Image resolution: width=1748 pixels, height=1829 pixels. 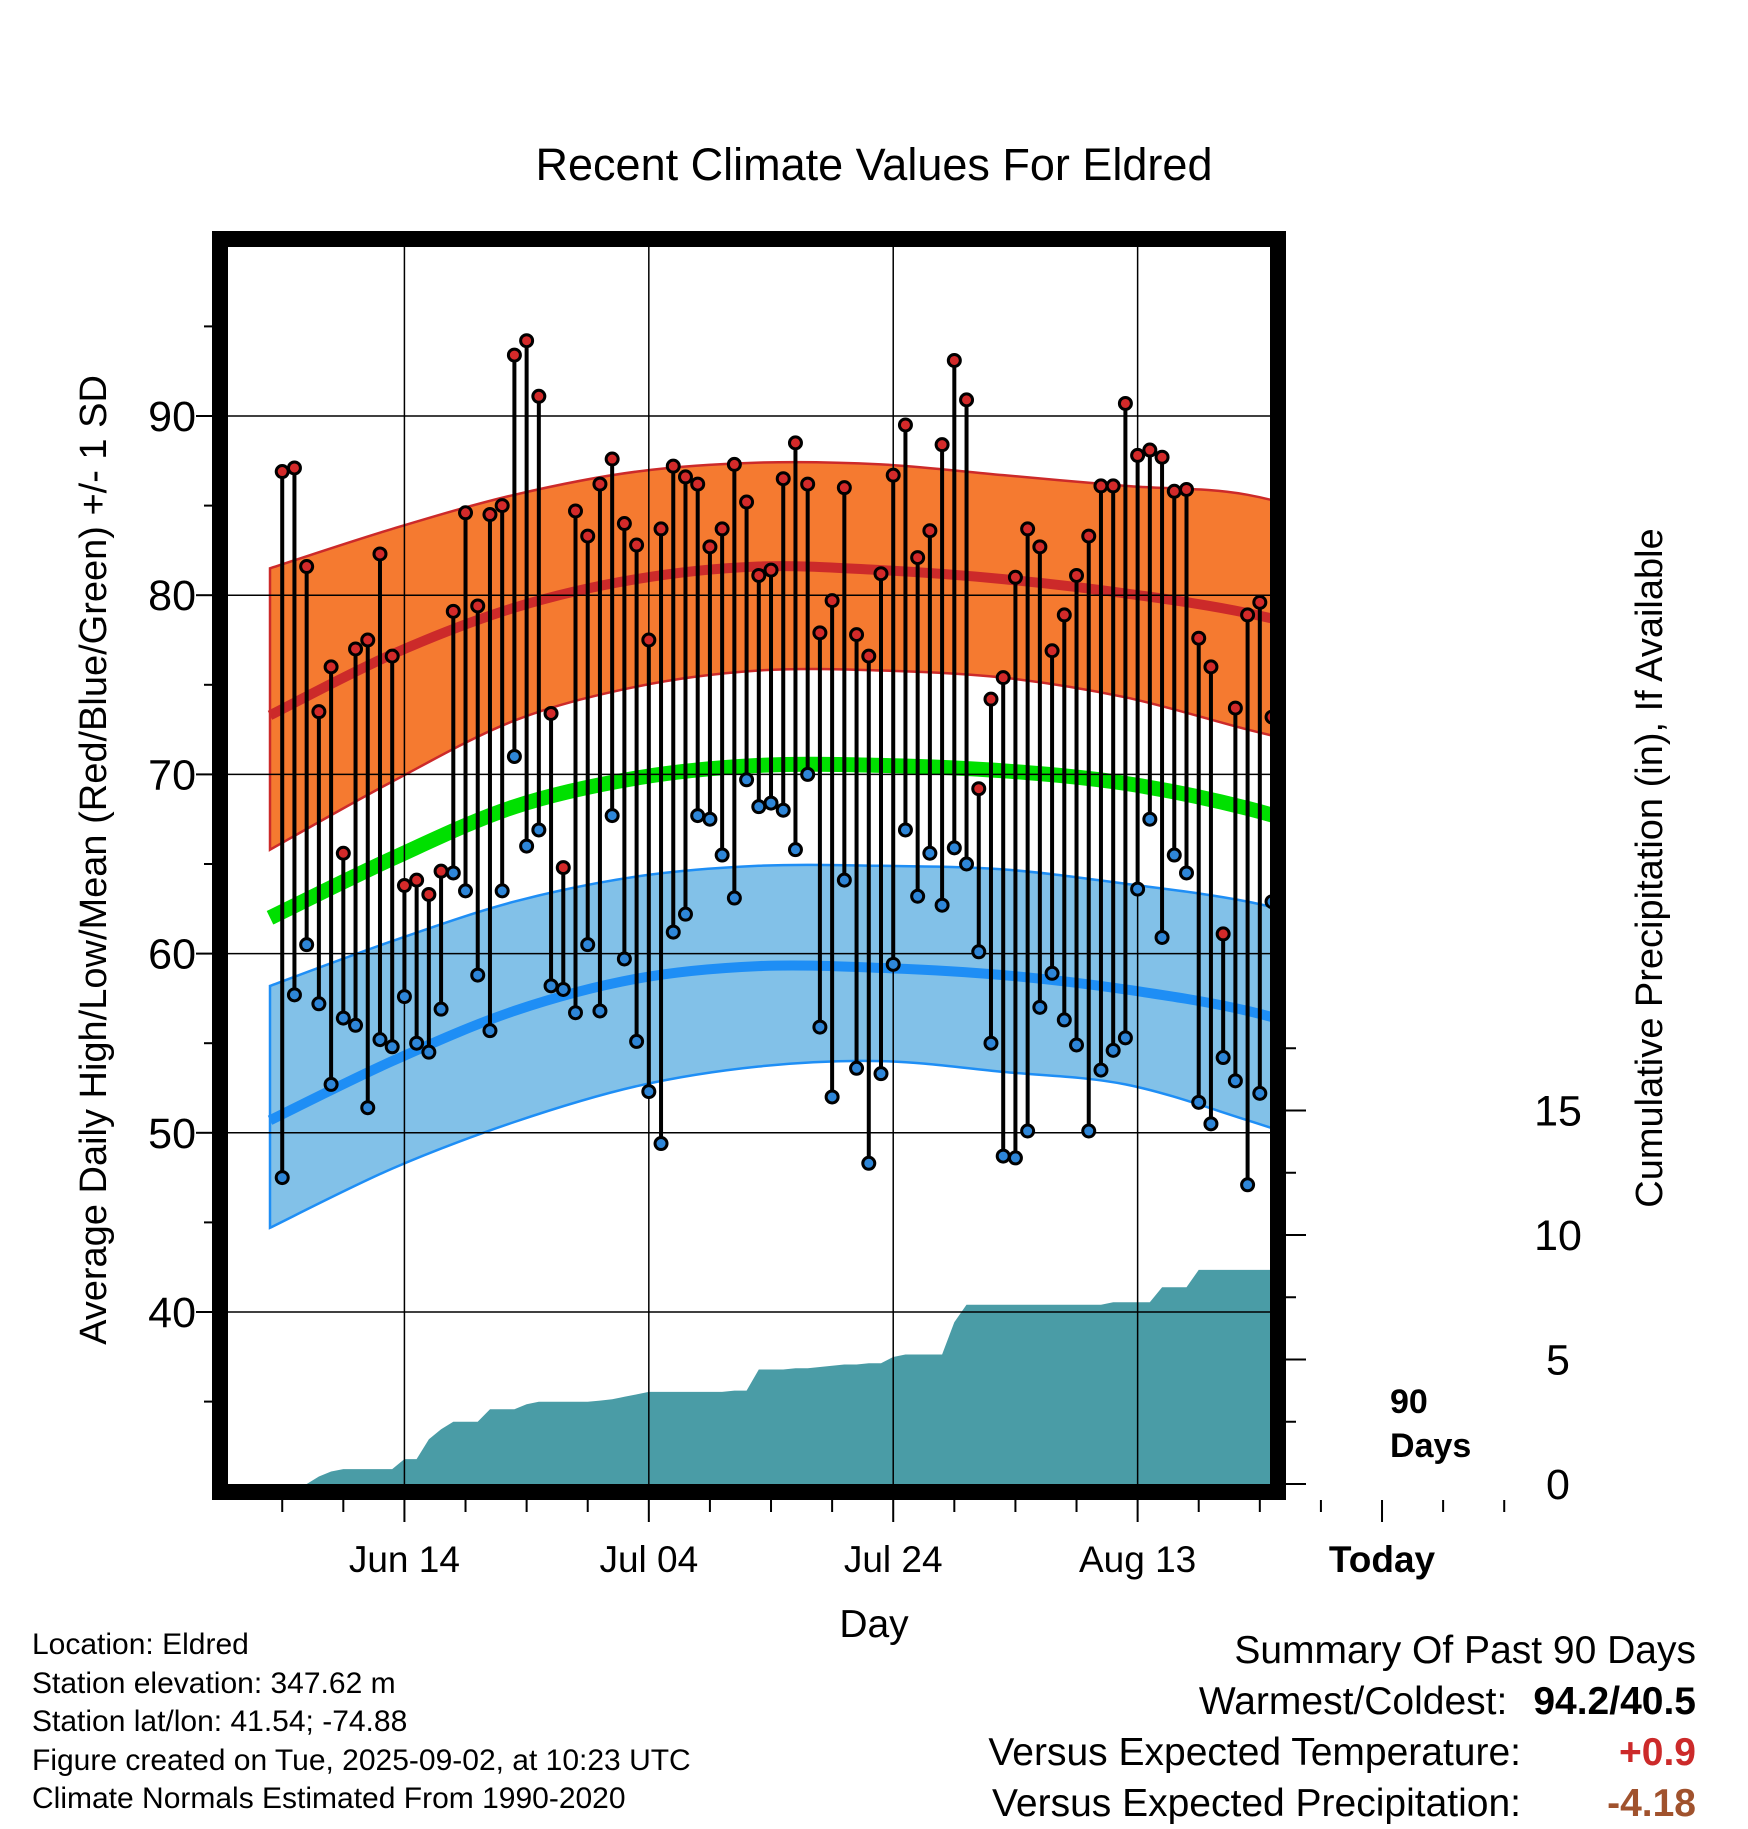 What do you see at coordinates (220, 1721) in the screenshot?
I see `latlon-text: Station lat/lon: 41.54; -74.88` at bounding box center [220, 1721].